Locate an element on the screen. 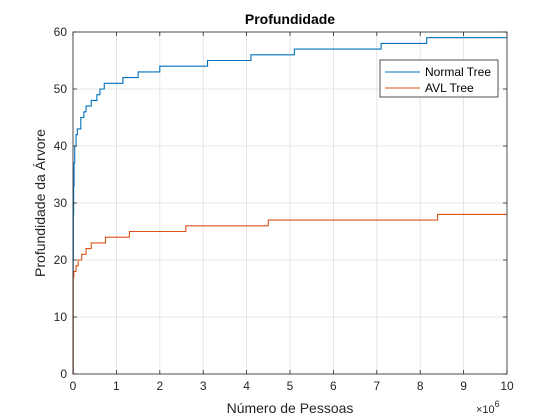 Image resolution: width=560 pixels, height=420 pixels. y-tick-label: 10 is located at coordinates (61, 317).